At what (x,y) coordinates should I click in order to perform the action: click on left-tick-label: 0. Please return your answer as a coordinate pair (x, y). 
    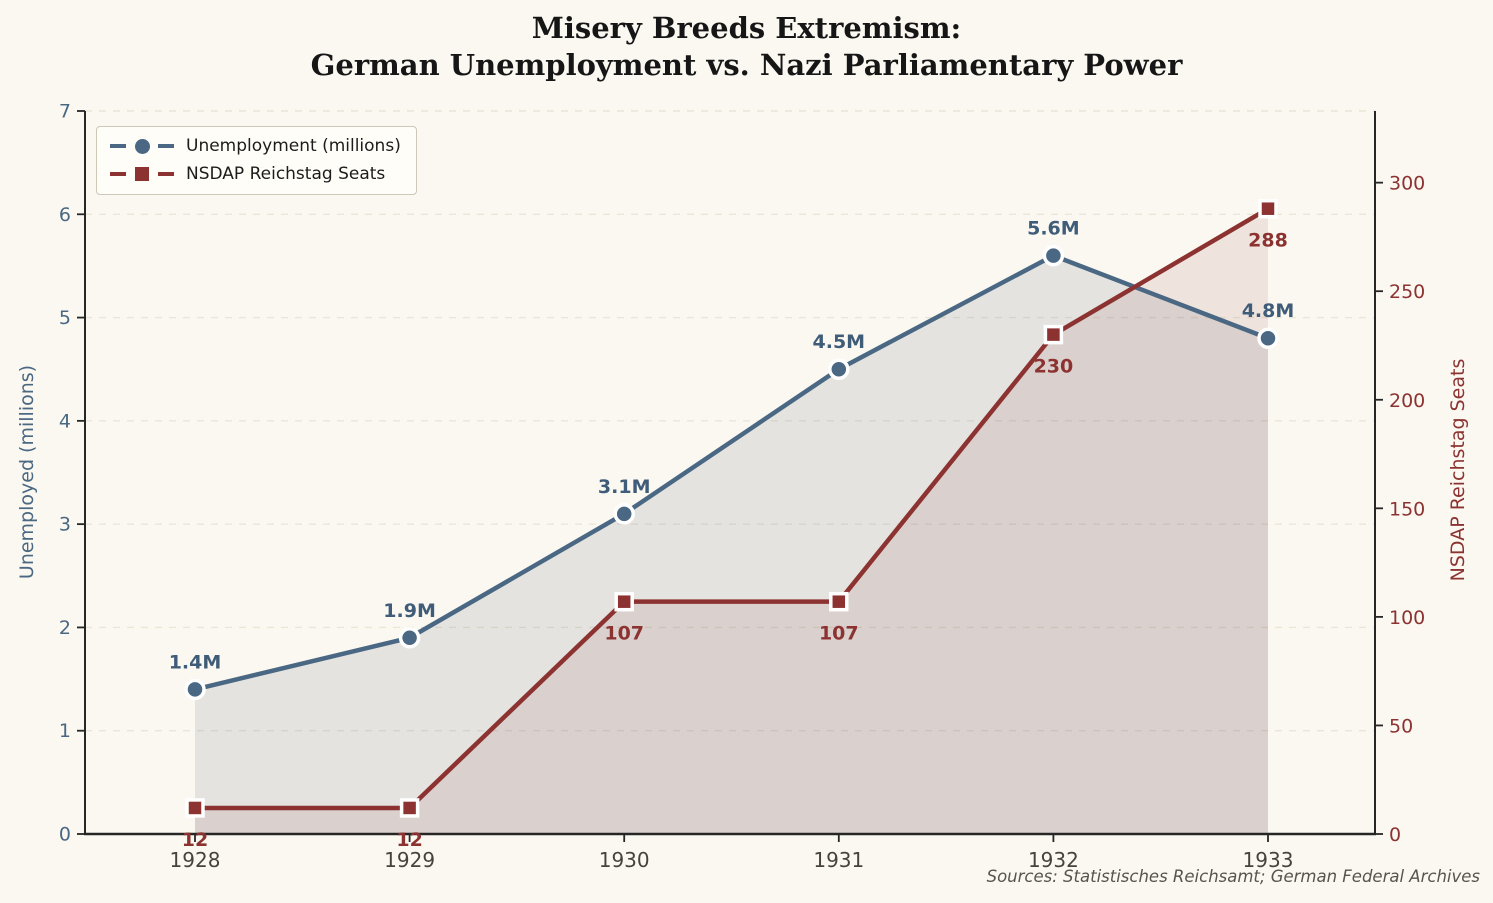
    Looking at the image, I should click on (65, 835).